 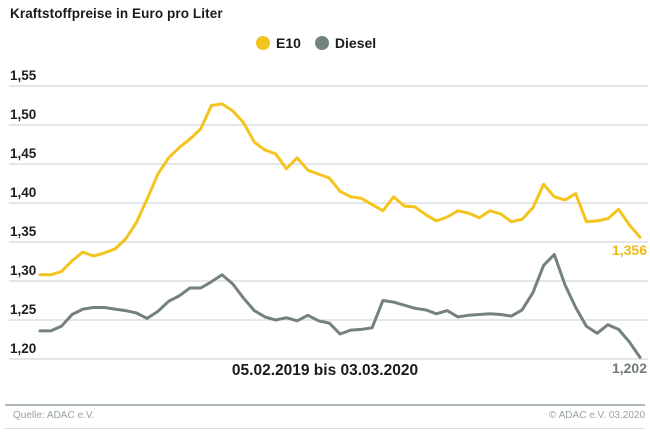 What do you see at coordinates (629, 250) in the screenshot?
I see `e10-last-value-label: 1,356` at bounding box center [629, 250].